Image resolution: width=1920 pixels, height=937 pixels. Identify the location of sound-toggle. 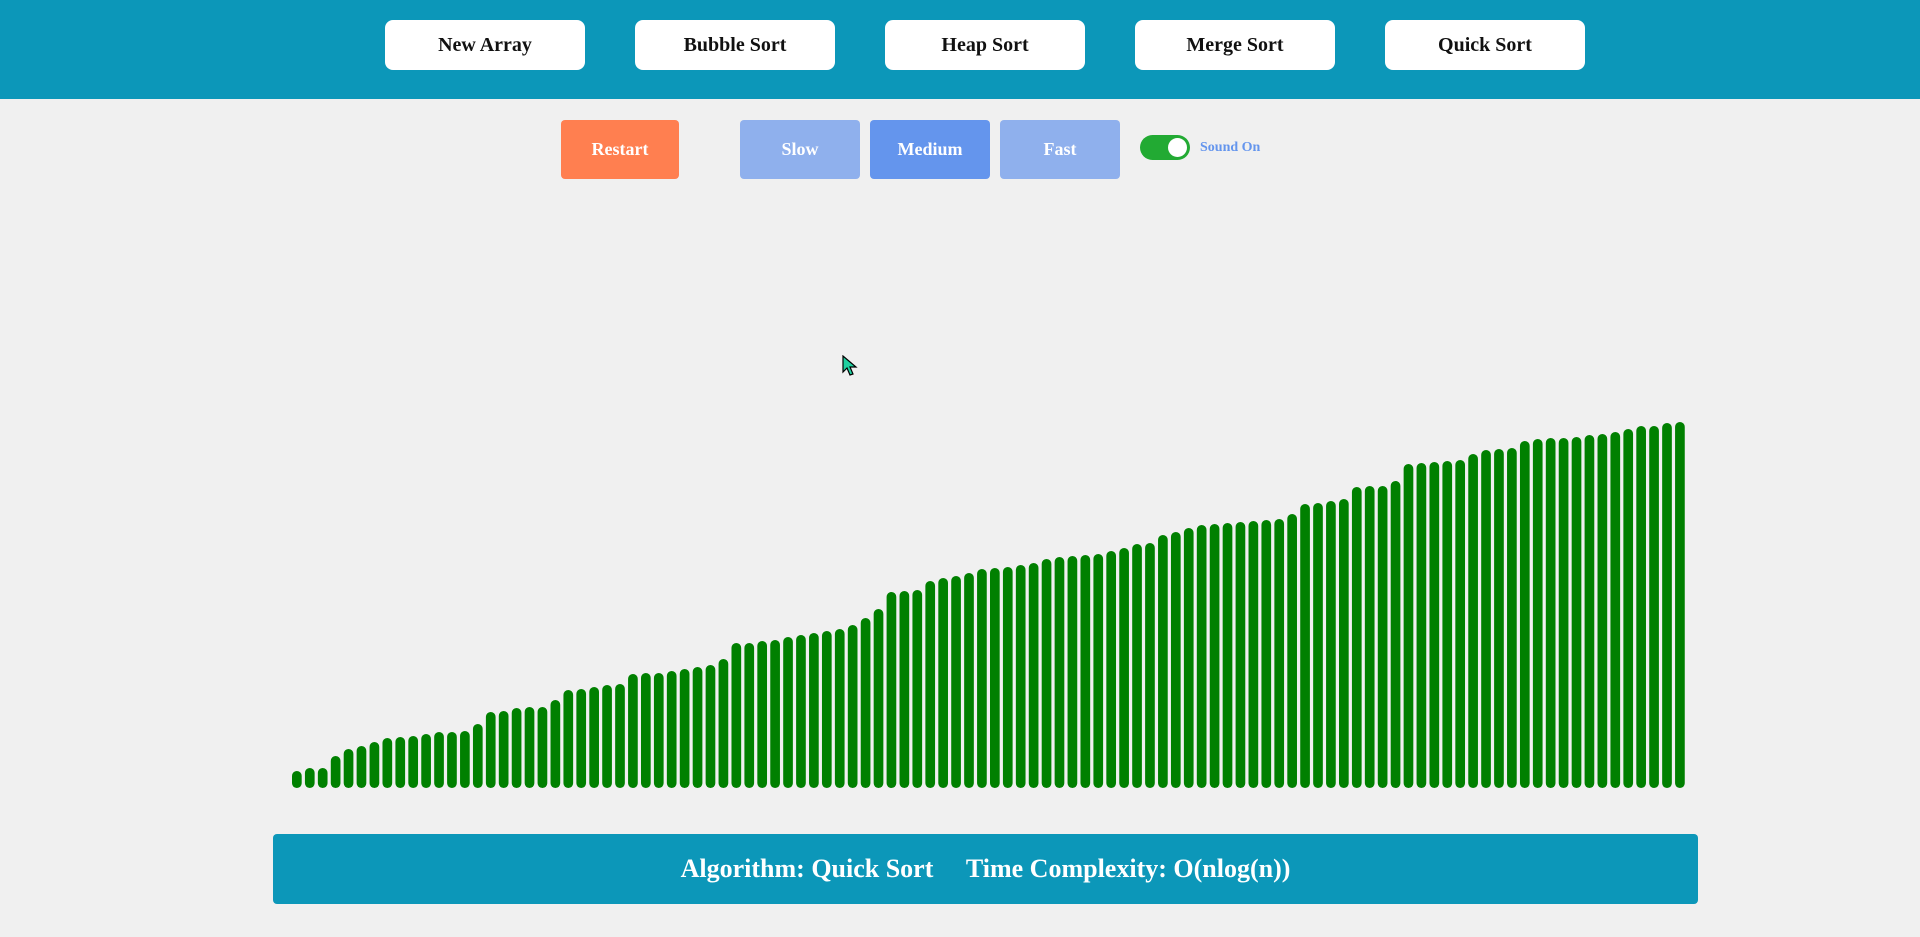
(1165, 147).